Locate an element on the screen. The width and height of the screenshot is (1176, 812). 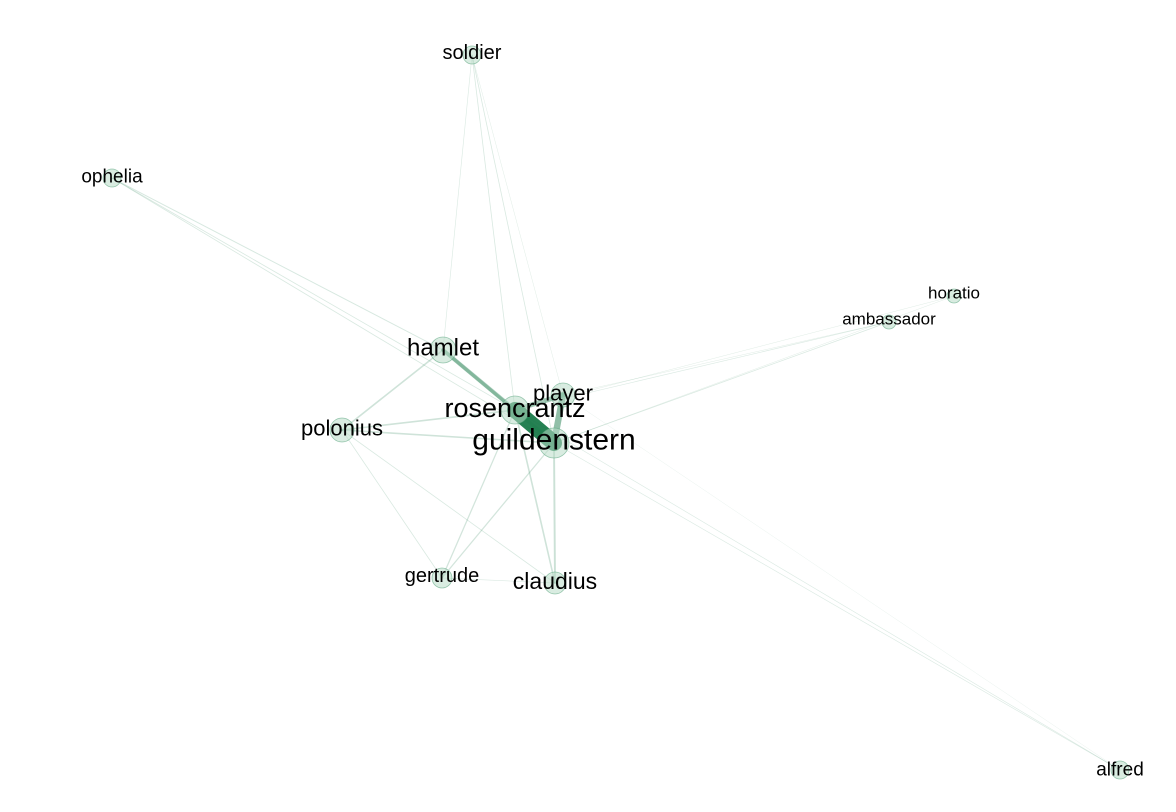
node-guildenstern is located at coordinates (554, 443).